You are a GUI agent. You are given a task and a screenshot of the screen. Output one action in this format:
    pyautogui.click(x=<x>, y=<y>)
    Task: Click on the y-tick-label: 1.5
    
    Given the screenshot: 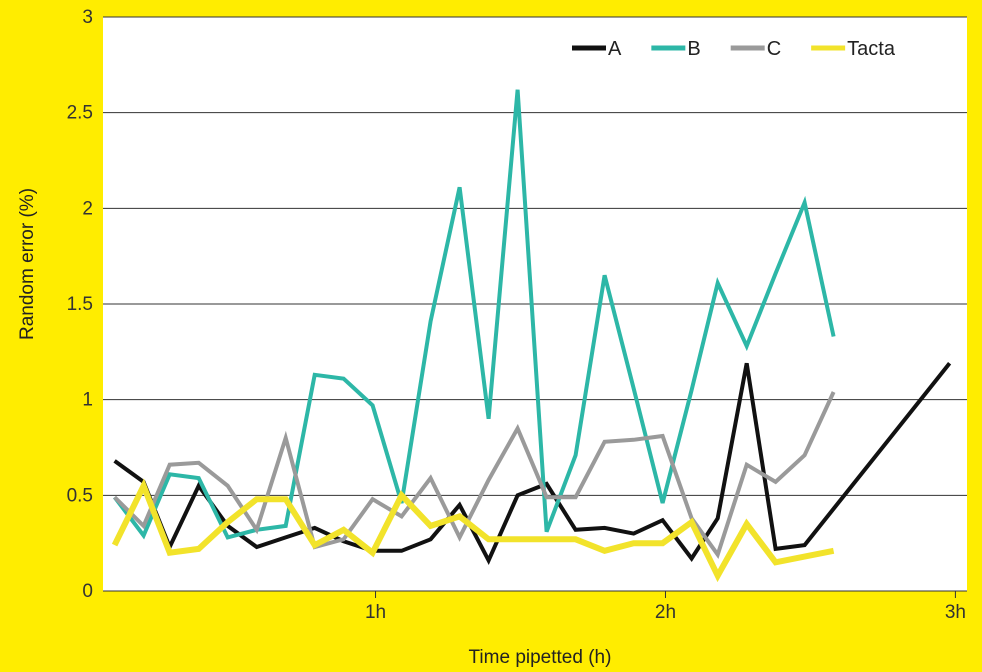 What is the action you would take?
    pyautogui.click(x=80, y=304)
    